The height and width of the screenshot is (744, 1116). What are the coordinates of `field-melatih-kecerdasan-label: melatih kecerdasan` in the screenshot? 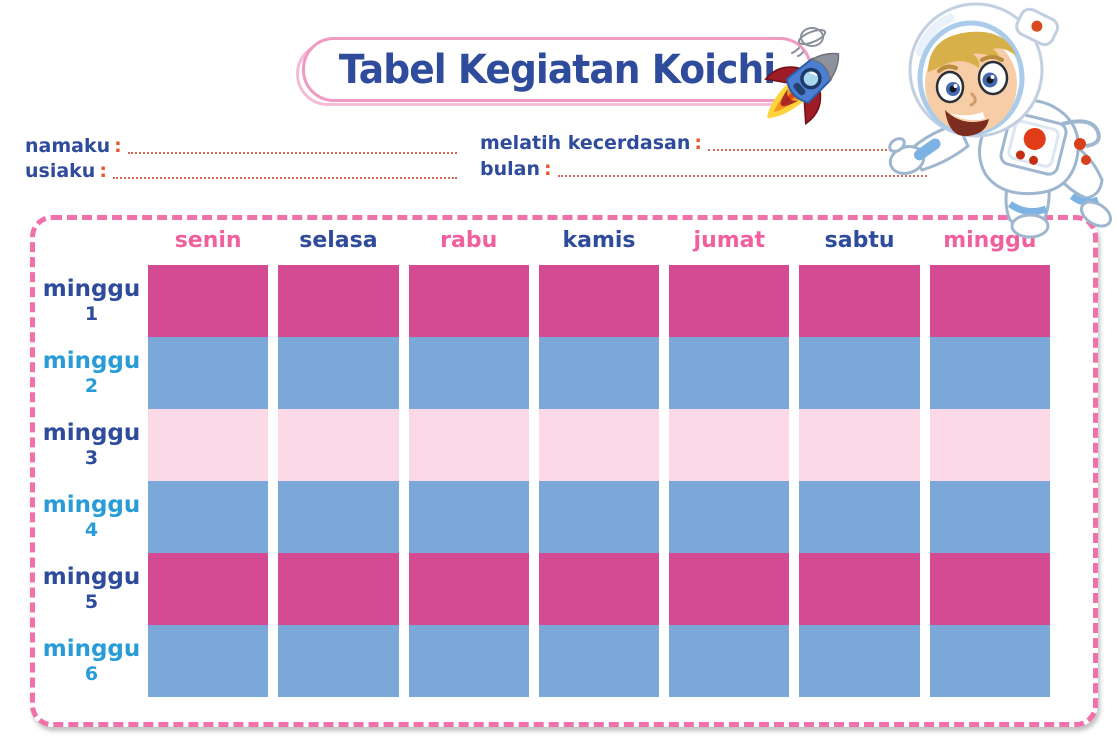 It's located at (585, 143).